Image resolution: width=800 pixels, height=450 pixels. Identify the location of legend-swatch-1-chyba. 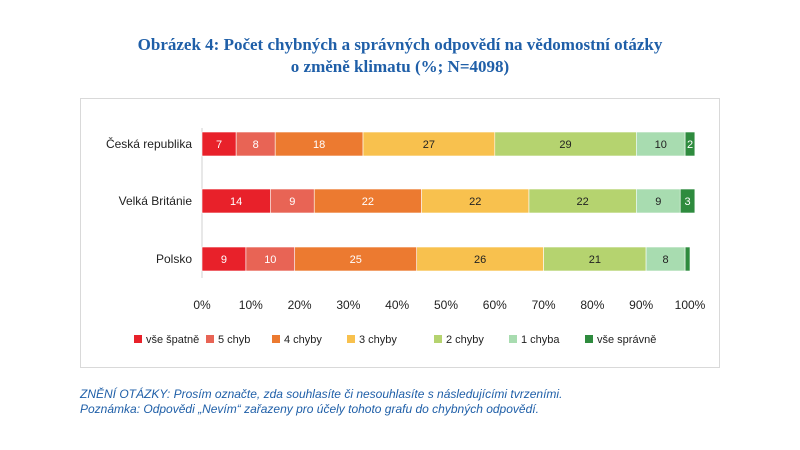
(513, 339).